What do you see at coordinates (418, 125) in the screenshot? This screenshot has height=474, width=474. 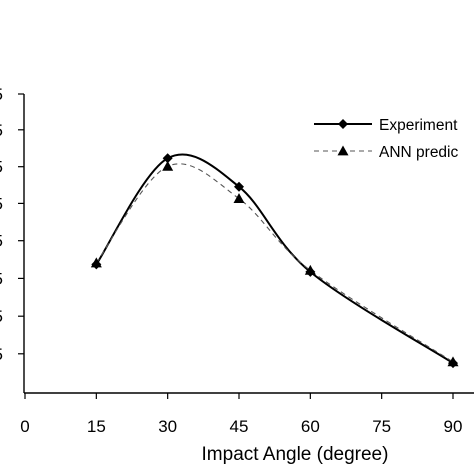 I see `legend-label-1: Experiment` at bounding box center [418, 125].